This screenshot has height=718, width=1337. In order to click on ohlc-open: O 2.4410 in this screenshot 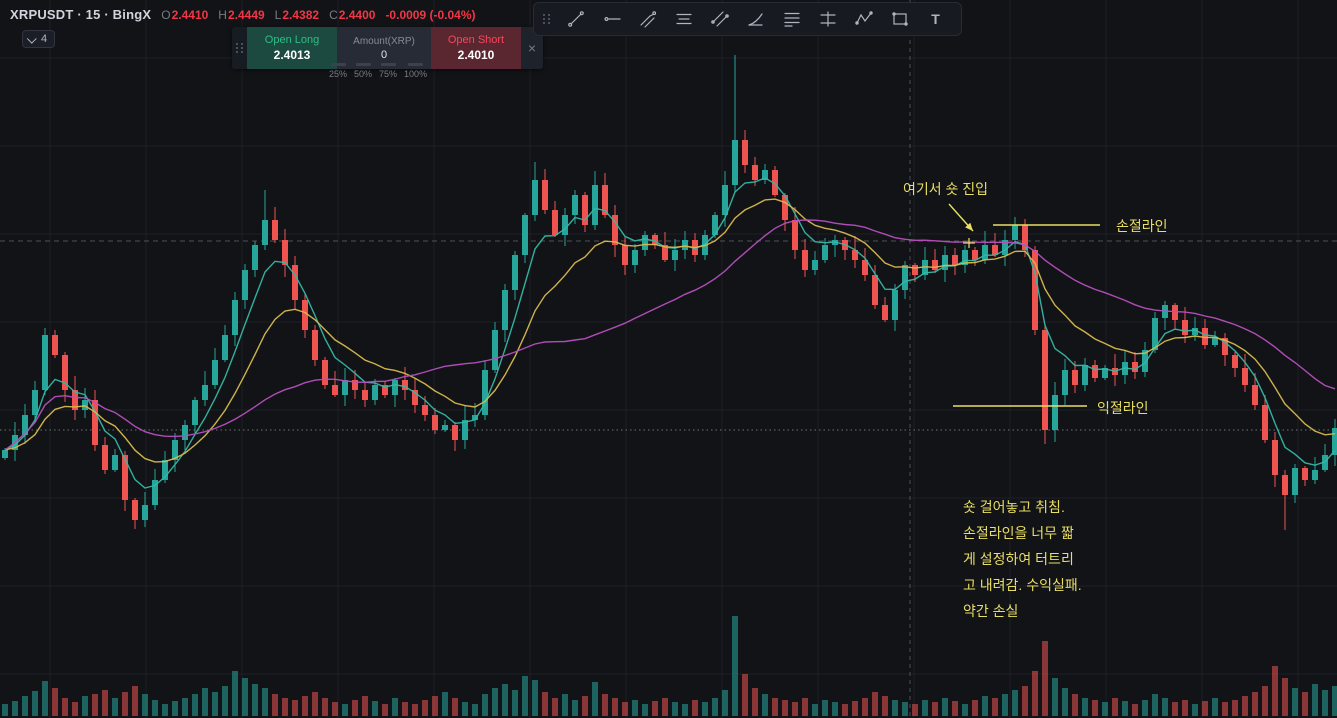, I will do `click(184, 15)`.